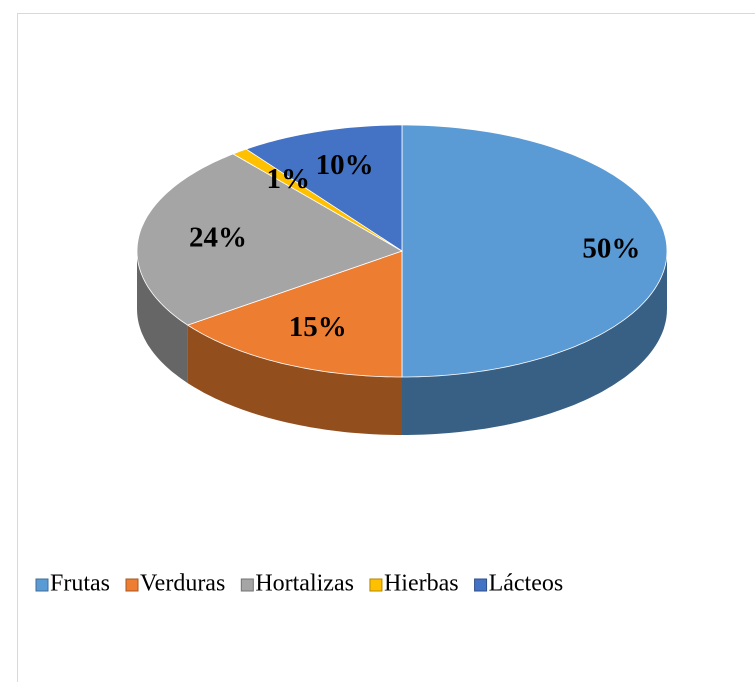 The height and width of the screenshot is (682, 755). What do you see at coordinates (526, 584) in the screenshot?
I see `legend-label: Lácteos` at bounding box center [526, 584].